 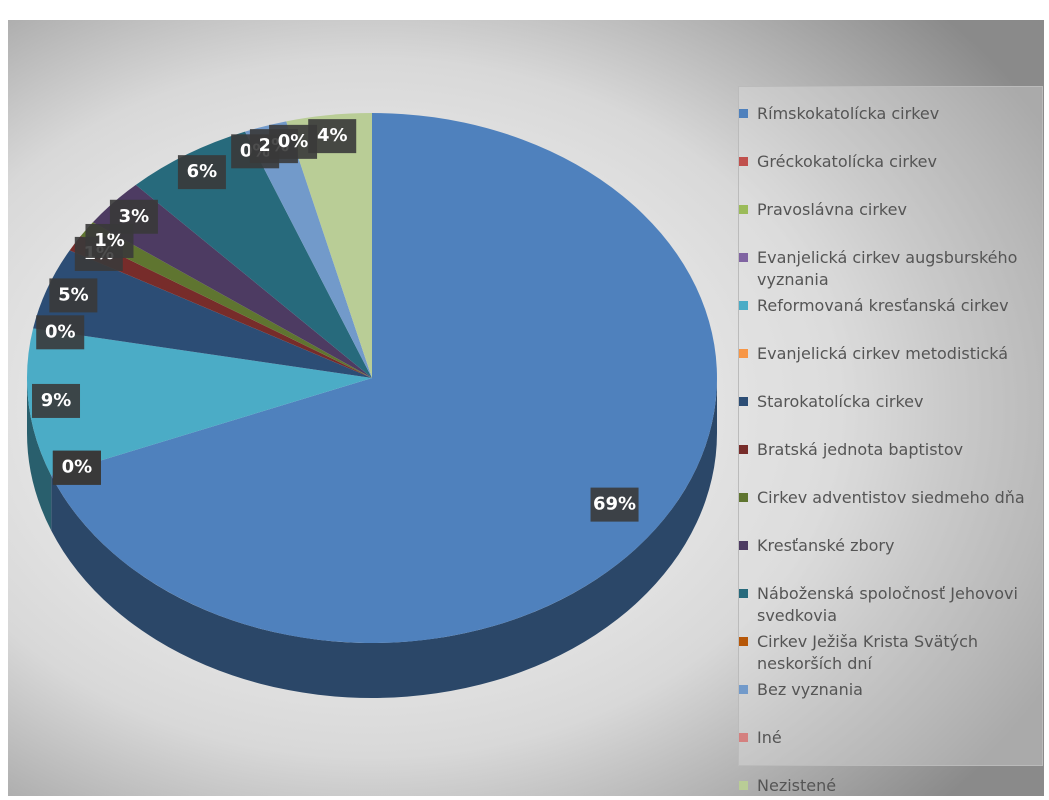 I want to click on legend-label: Náboženská spoločnosť Jehovovi svedkovia, so click(x=887, y=604).